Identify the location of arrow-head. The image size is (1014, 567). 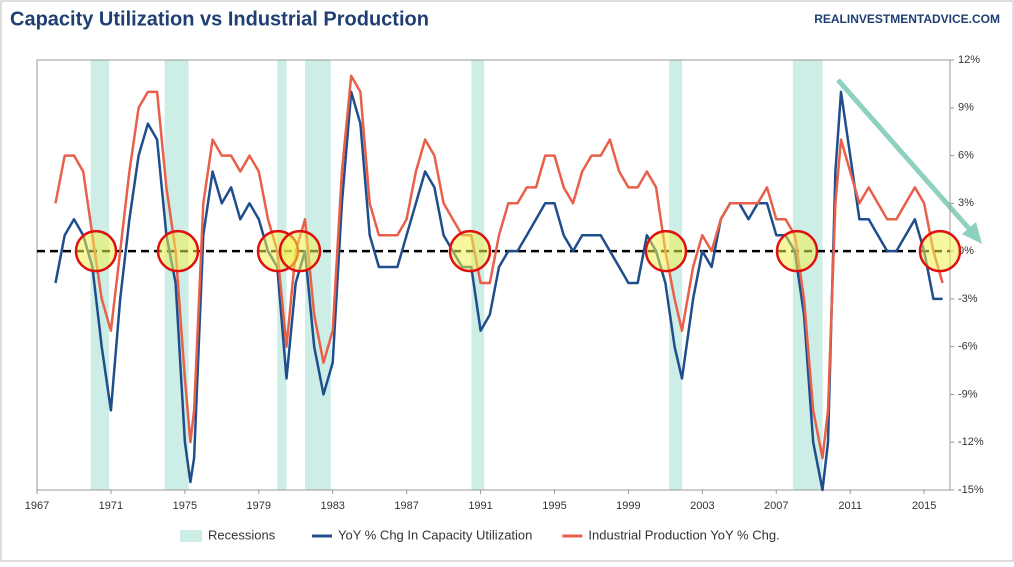
(972, 233).